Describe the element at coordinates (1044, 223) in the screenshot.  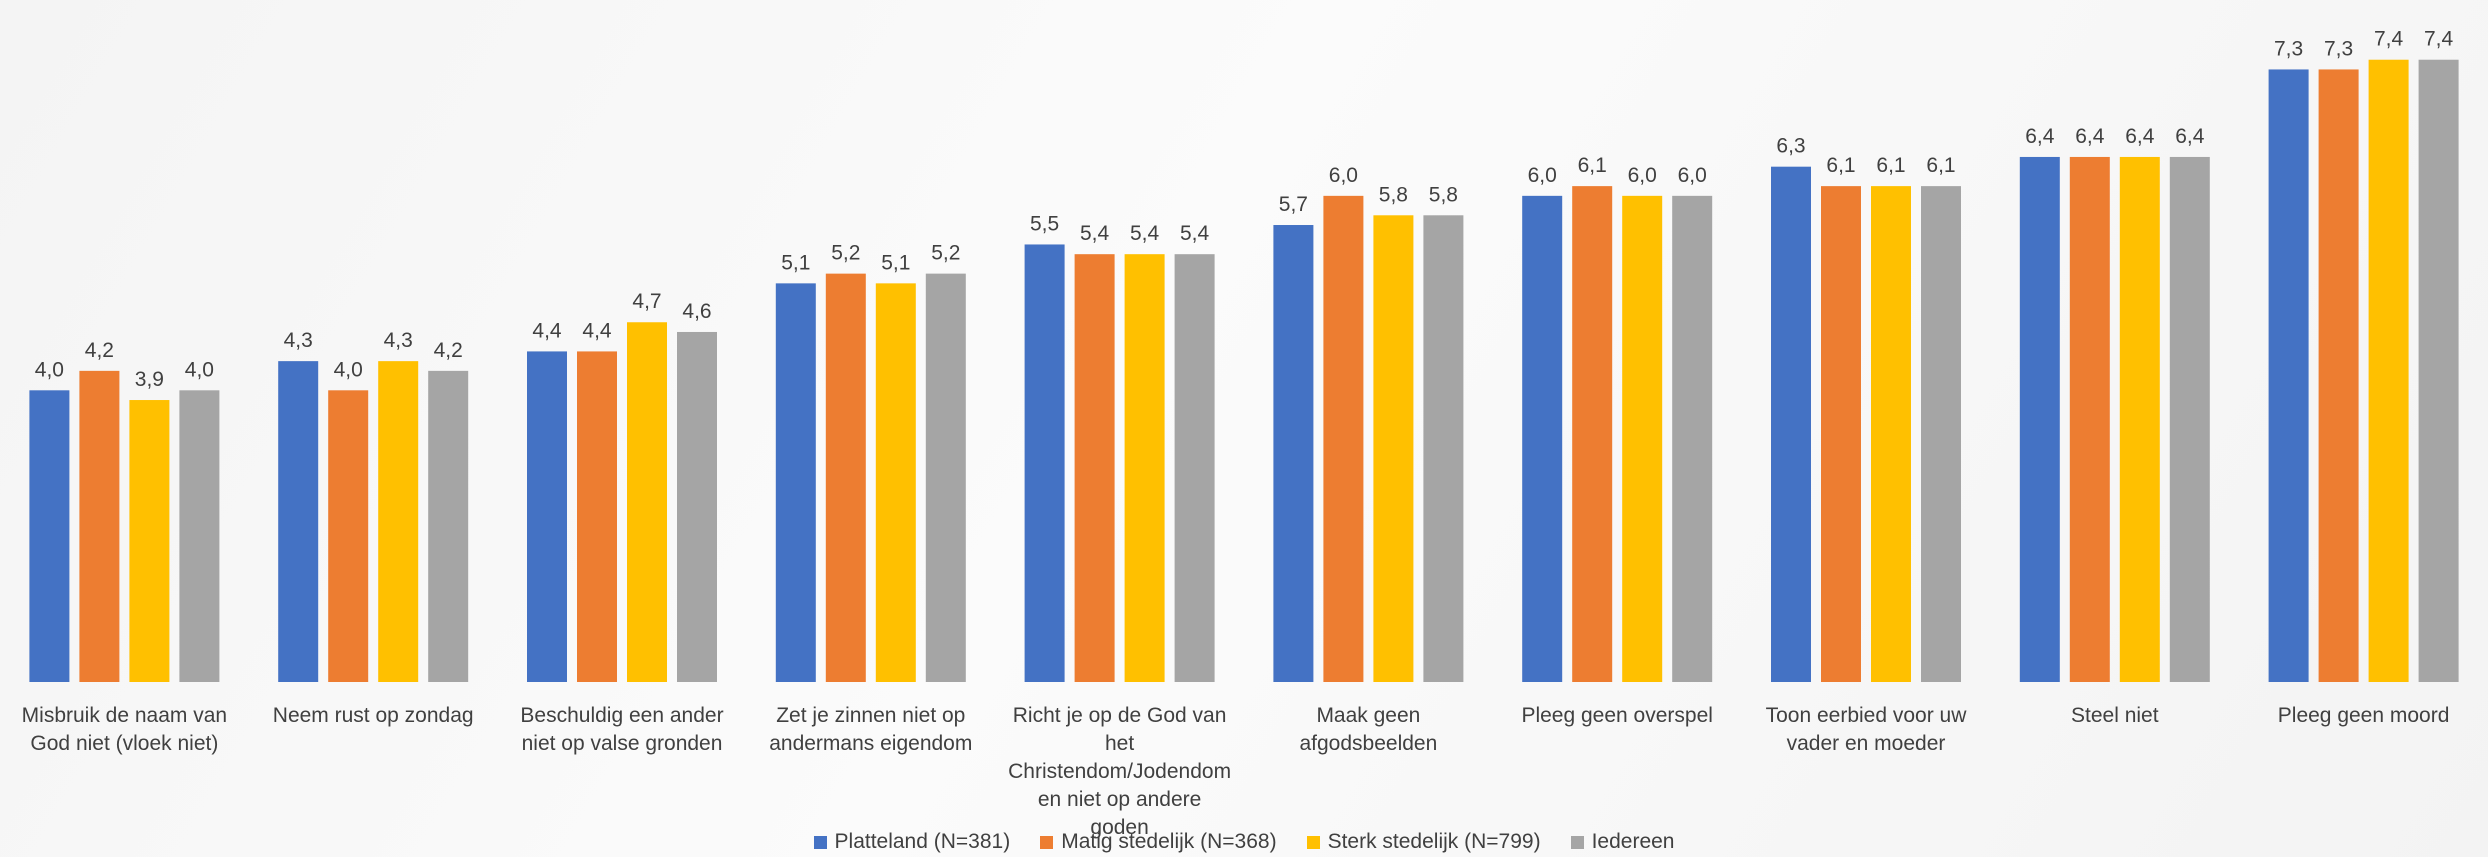
I see `value-label: 5,5` at that location.